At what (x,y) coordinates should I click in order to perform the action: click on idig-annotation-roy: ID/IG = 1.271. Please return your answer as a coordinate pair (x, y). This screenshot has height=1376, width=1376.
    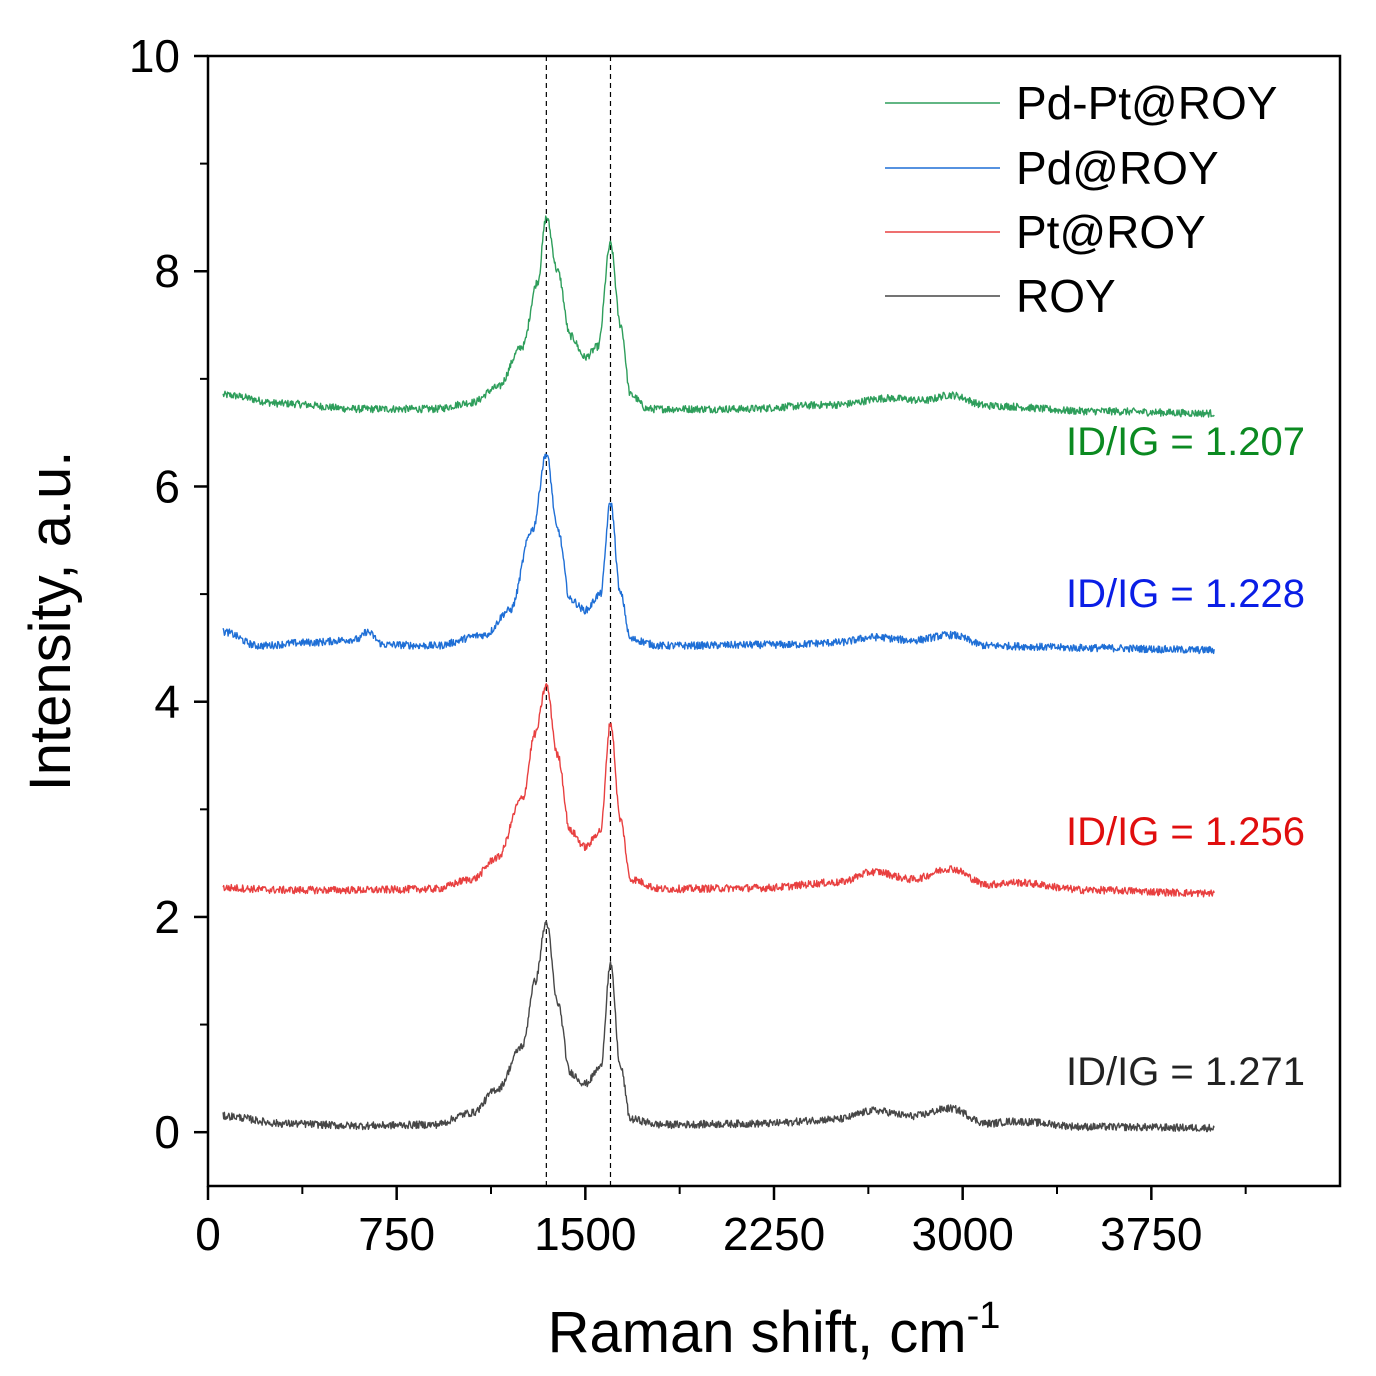
    Looking at the image, I should click on (1185, 1072).